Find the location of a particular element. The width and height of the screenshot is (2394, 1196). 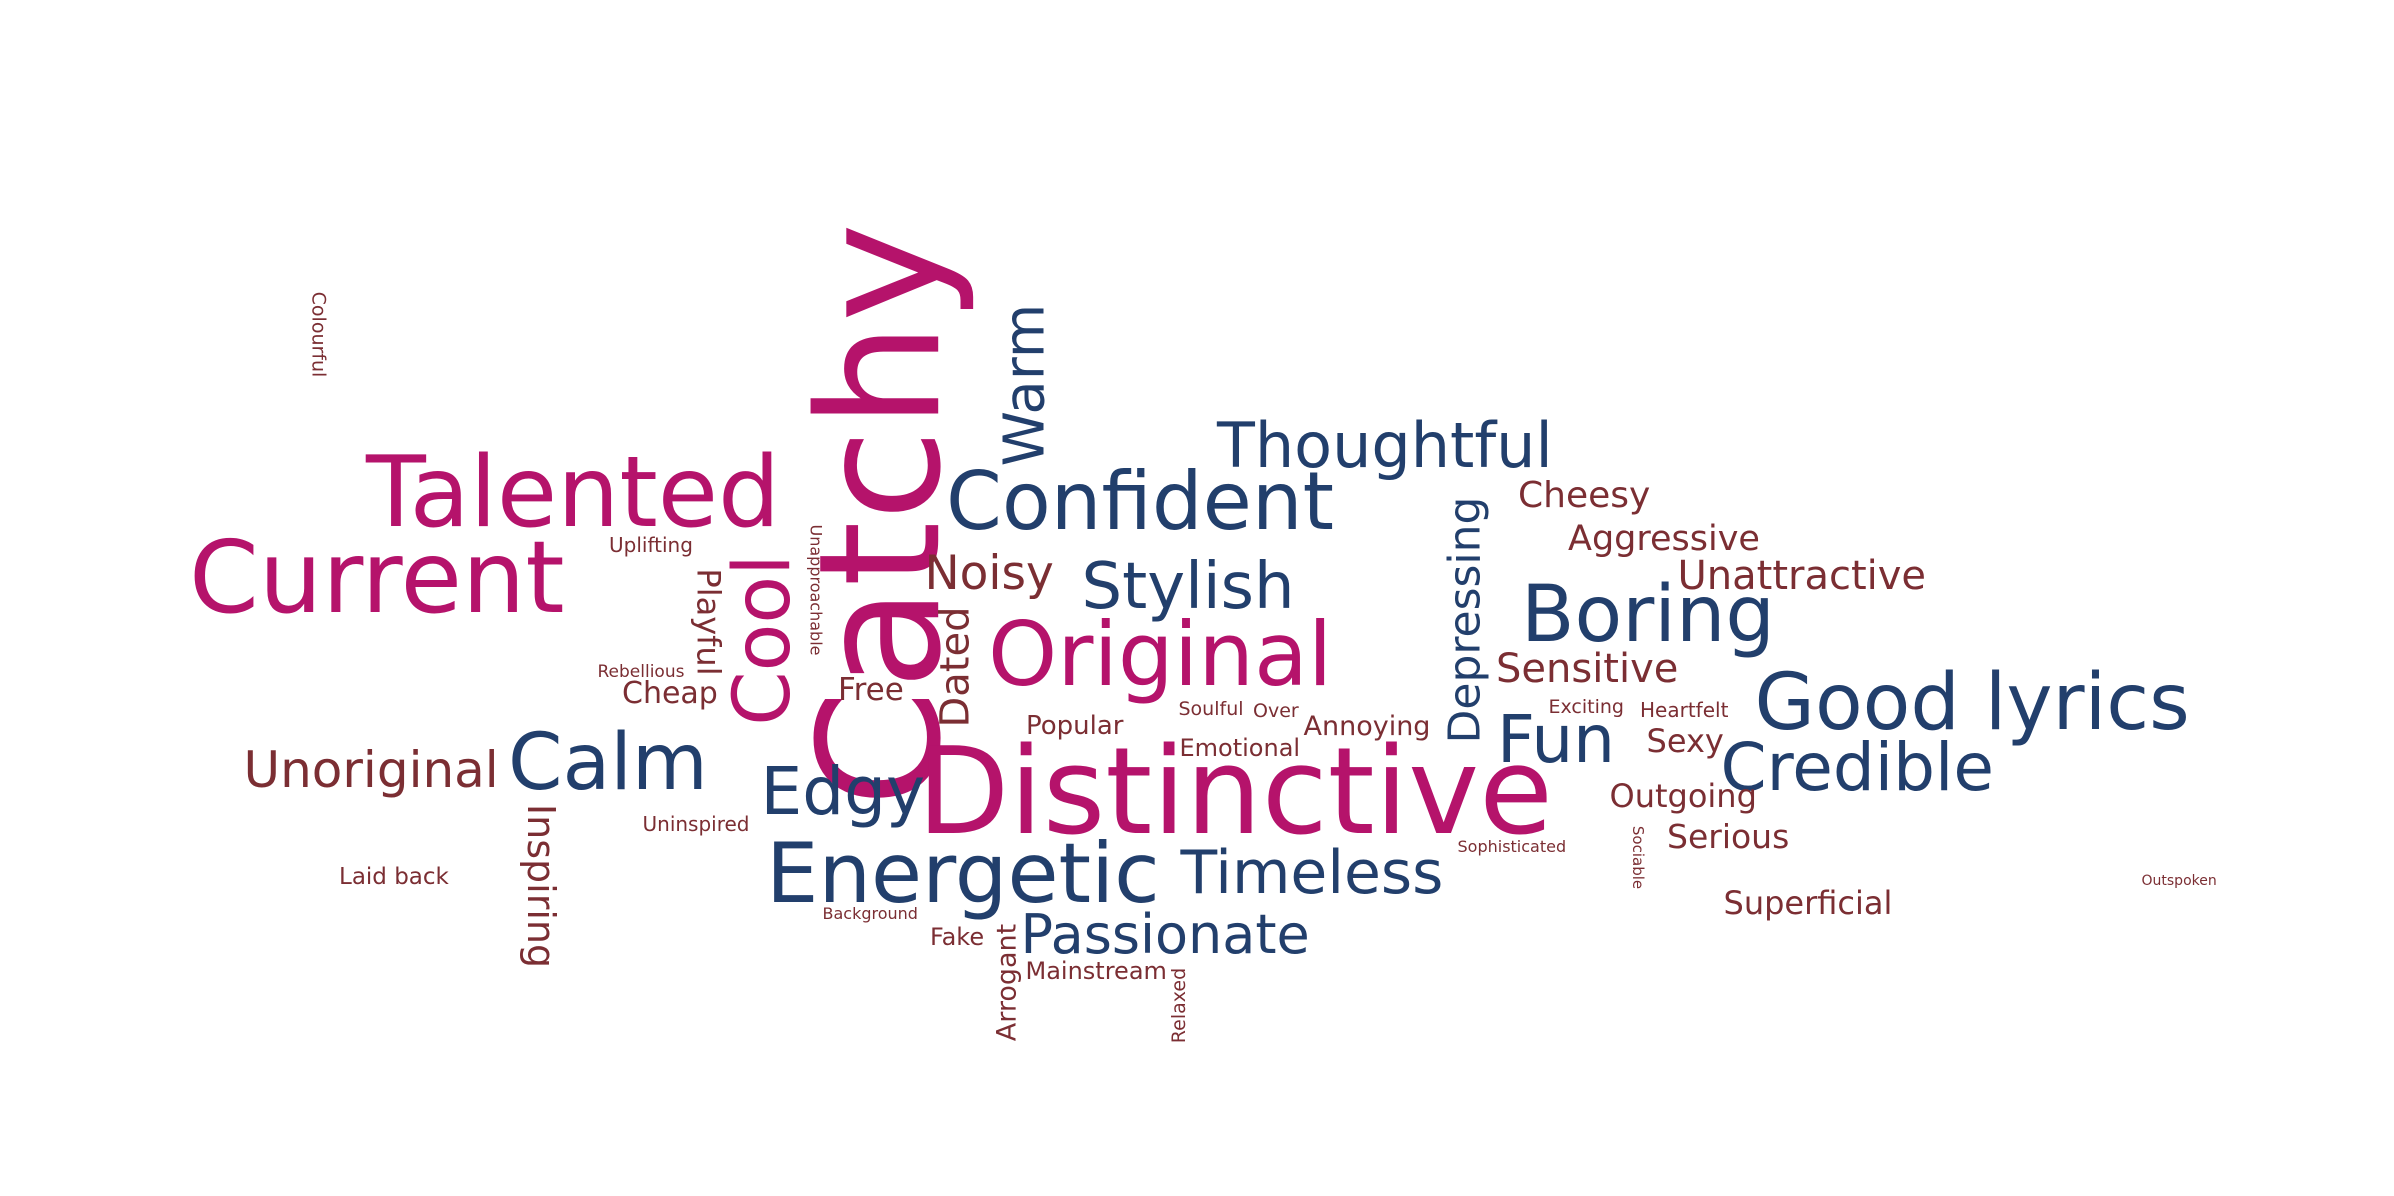

word-calm: Calm is located at coordinates (608, 763).